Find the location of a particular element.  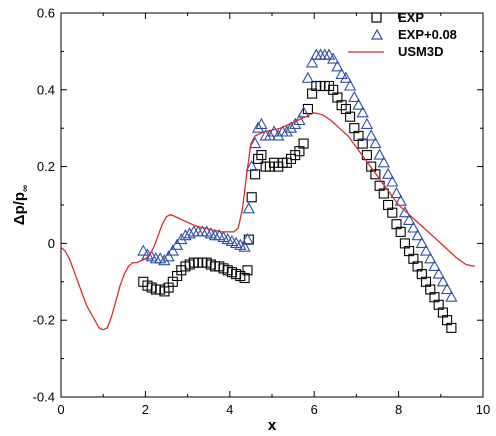

x-tick-label: 6 is located at coordinates (314, 409).